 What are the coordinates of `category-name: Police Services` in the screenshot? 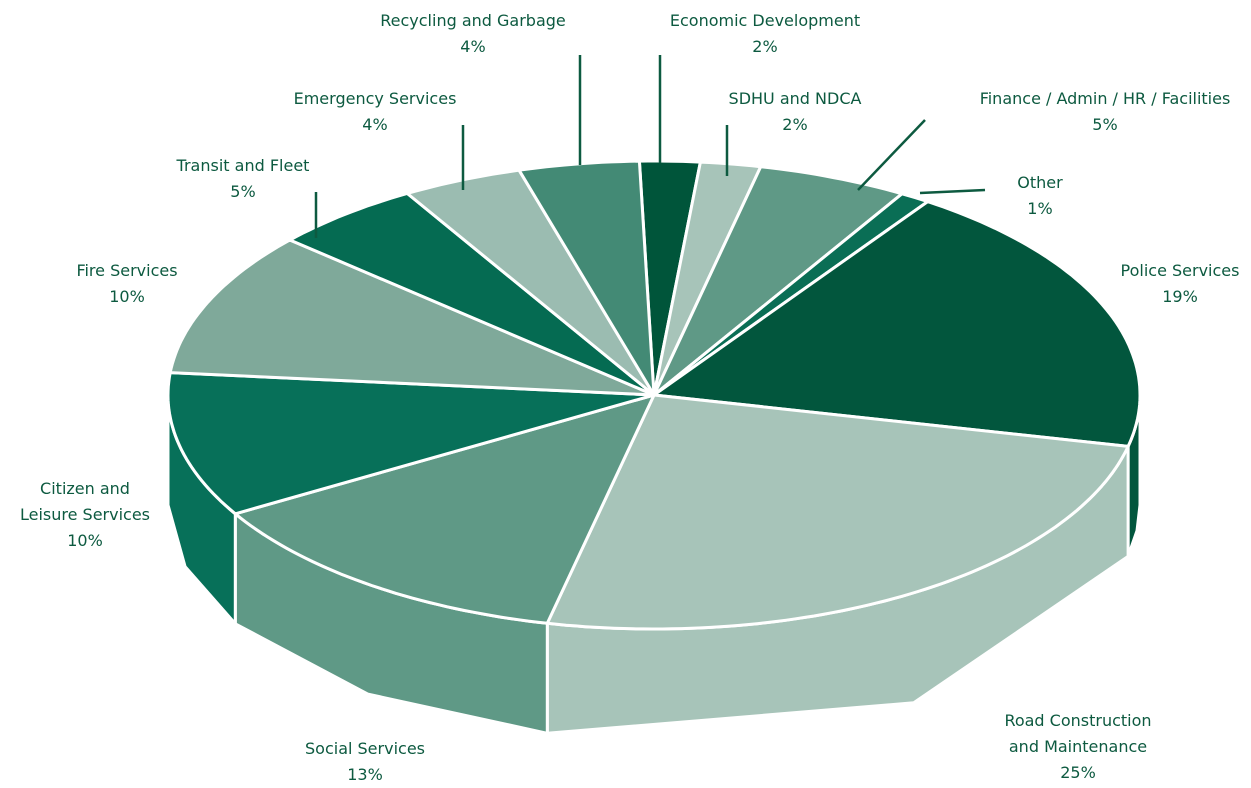 It's located at (1180, 270).